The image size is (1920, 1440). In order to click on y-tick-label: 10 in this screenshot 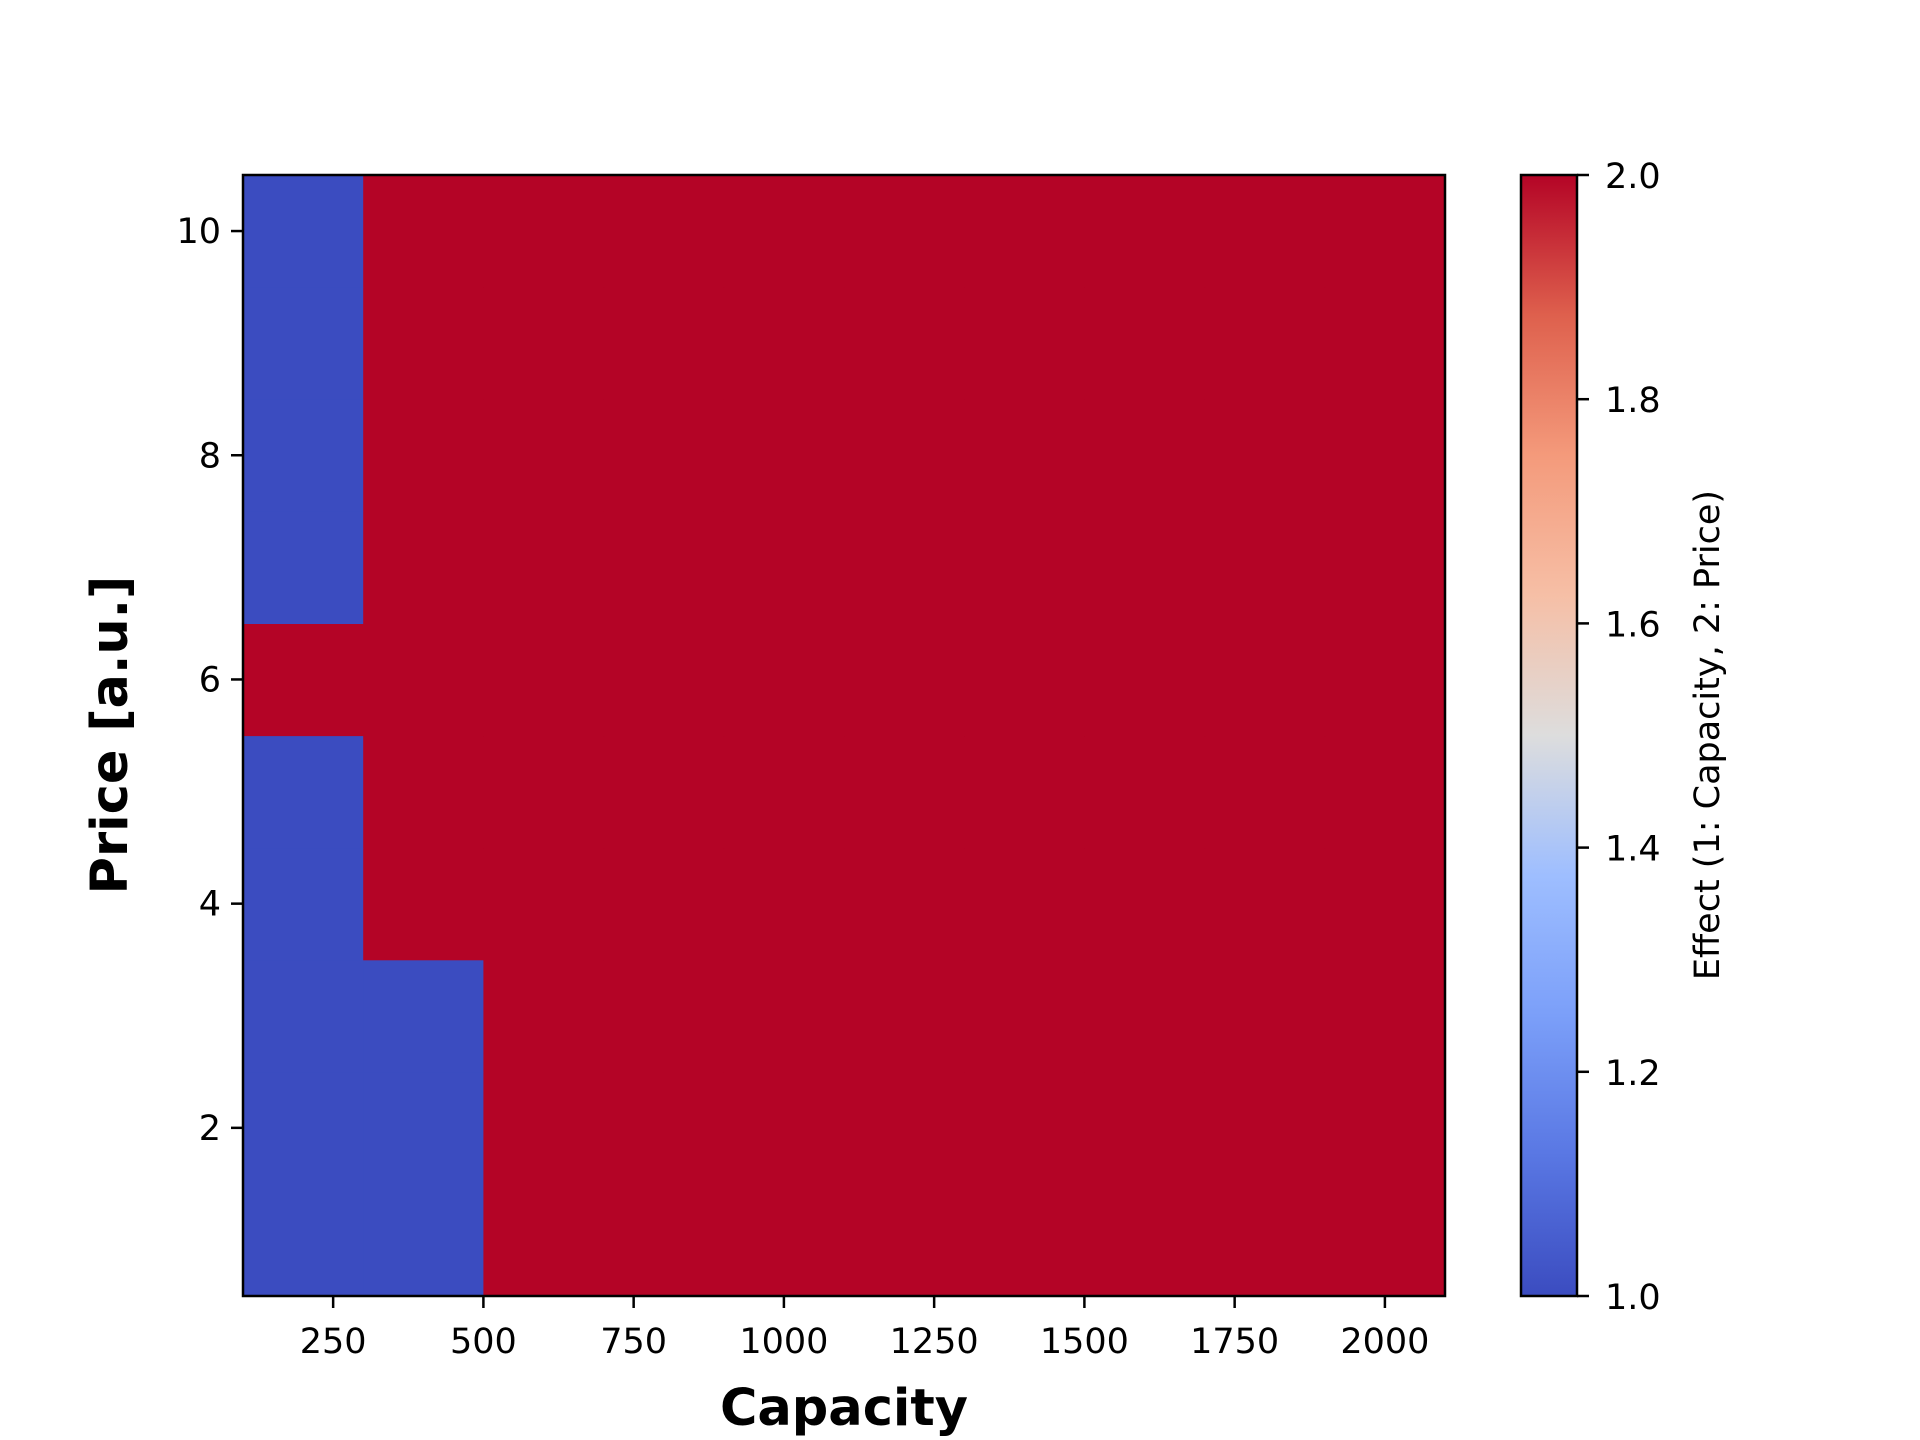, I will do `click(198, 232)`.